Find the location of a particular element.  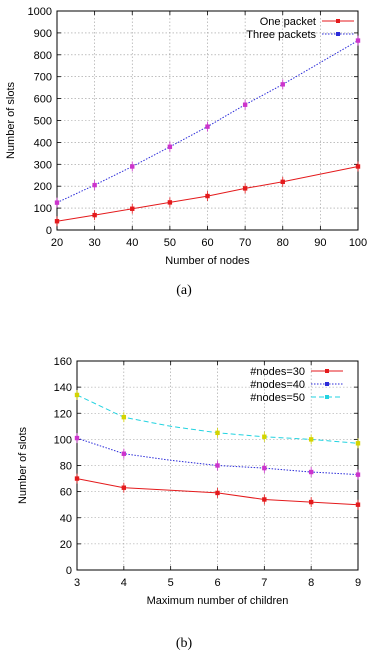

x-tick-label: 100 is located at coordinates (358, 243).